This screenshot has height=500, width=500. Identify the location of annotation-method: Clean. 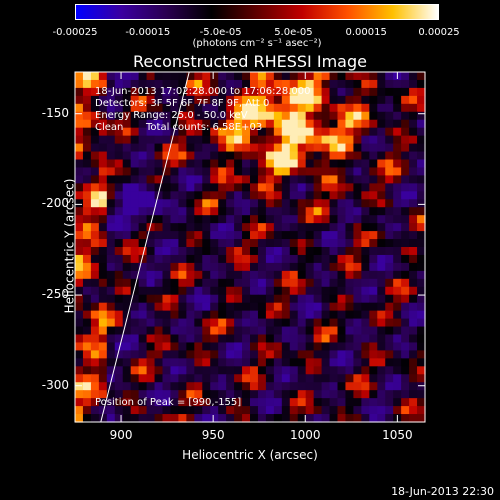
(109, 127).